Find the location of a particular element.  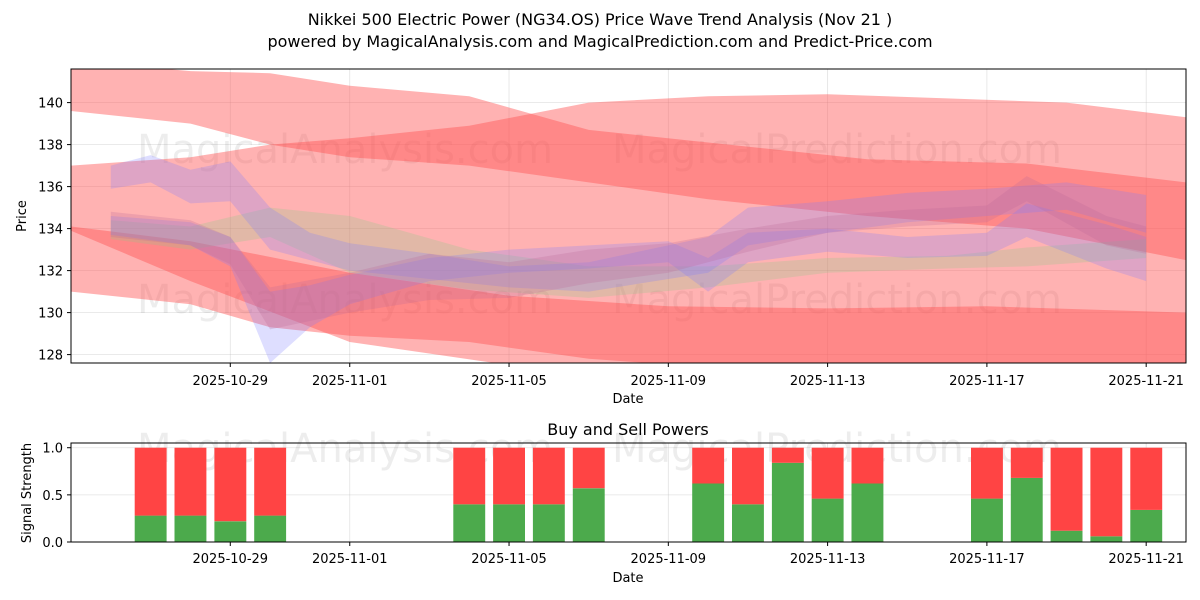

buy-sell-x-tick-label: 2025-10-29 is located at coordinates (231, 559).